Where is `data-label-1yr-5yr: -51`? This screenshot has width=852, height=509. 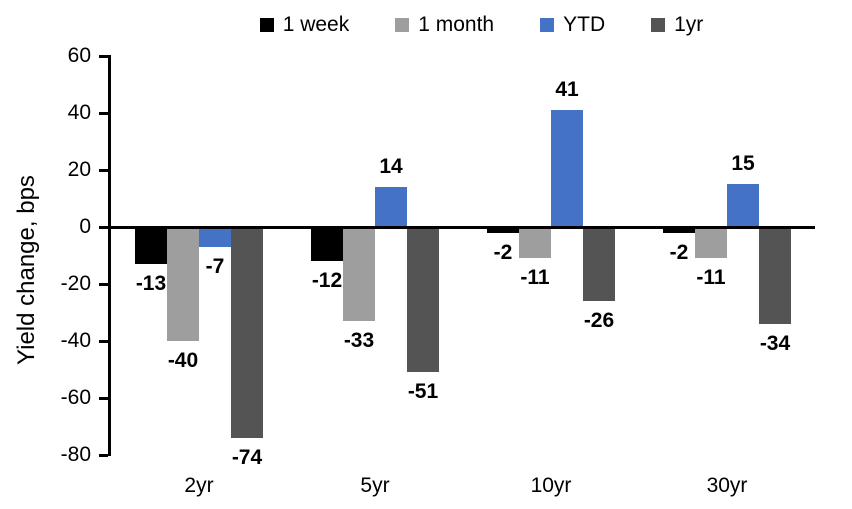
data-label-1yr-5yr: -51 is located at coordinates (423, 392).